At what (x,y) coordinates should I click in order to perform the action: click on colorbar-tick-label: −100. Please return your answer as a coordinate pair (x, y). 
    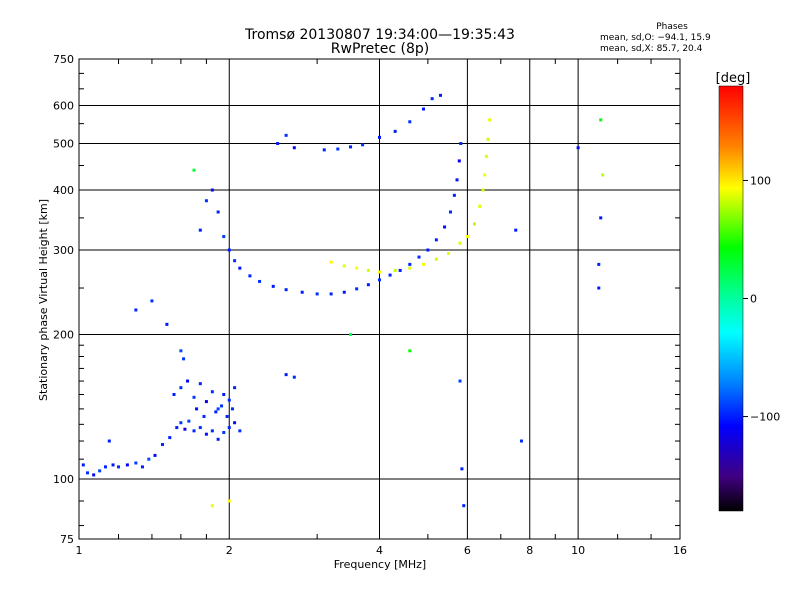
    Looking at the image, I should click on (765, 417).